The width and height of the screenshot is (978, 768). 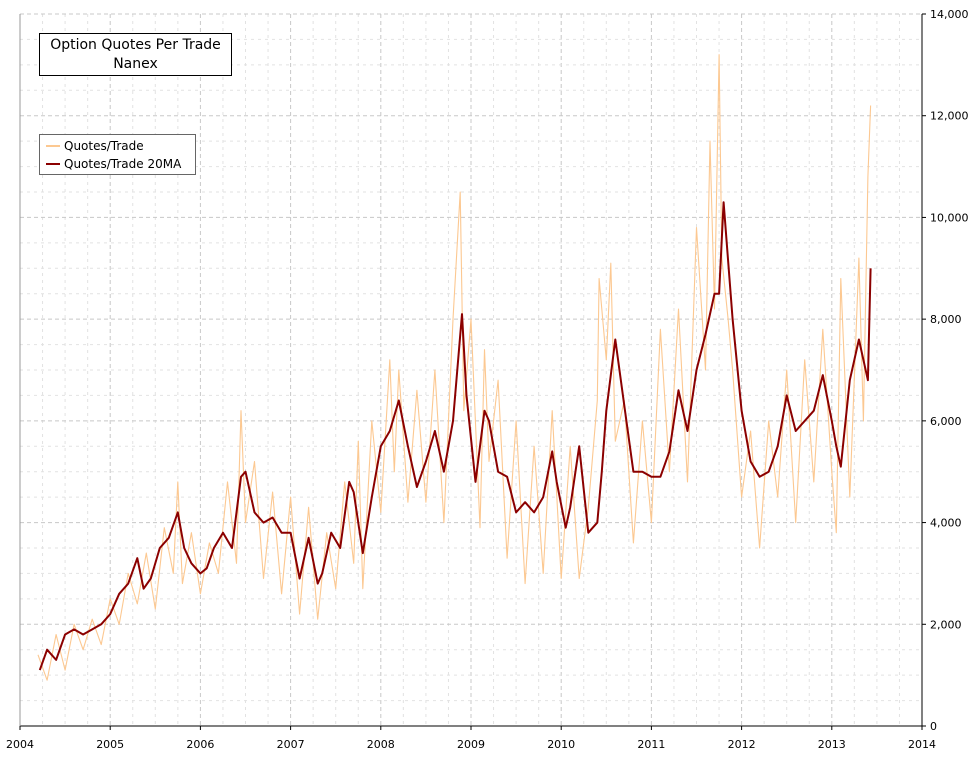 I want to click on chart-title-box: Option Quotes Per Trade Nanex, so click(x=135, y=54).